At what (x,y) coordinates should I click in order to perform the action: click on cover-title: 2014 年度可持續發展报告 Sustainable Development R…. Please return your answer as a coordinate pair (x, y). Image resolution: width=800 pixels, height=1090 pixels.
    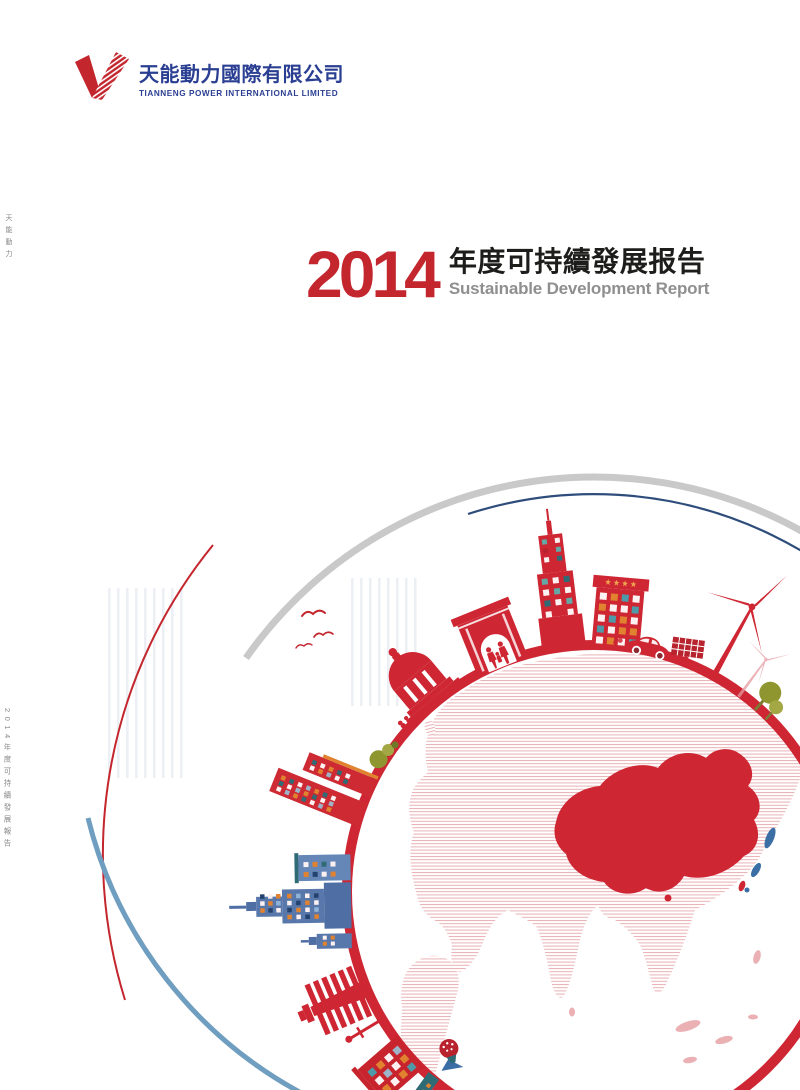
    Looking at the image, I should click on (508, 274).